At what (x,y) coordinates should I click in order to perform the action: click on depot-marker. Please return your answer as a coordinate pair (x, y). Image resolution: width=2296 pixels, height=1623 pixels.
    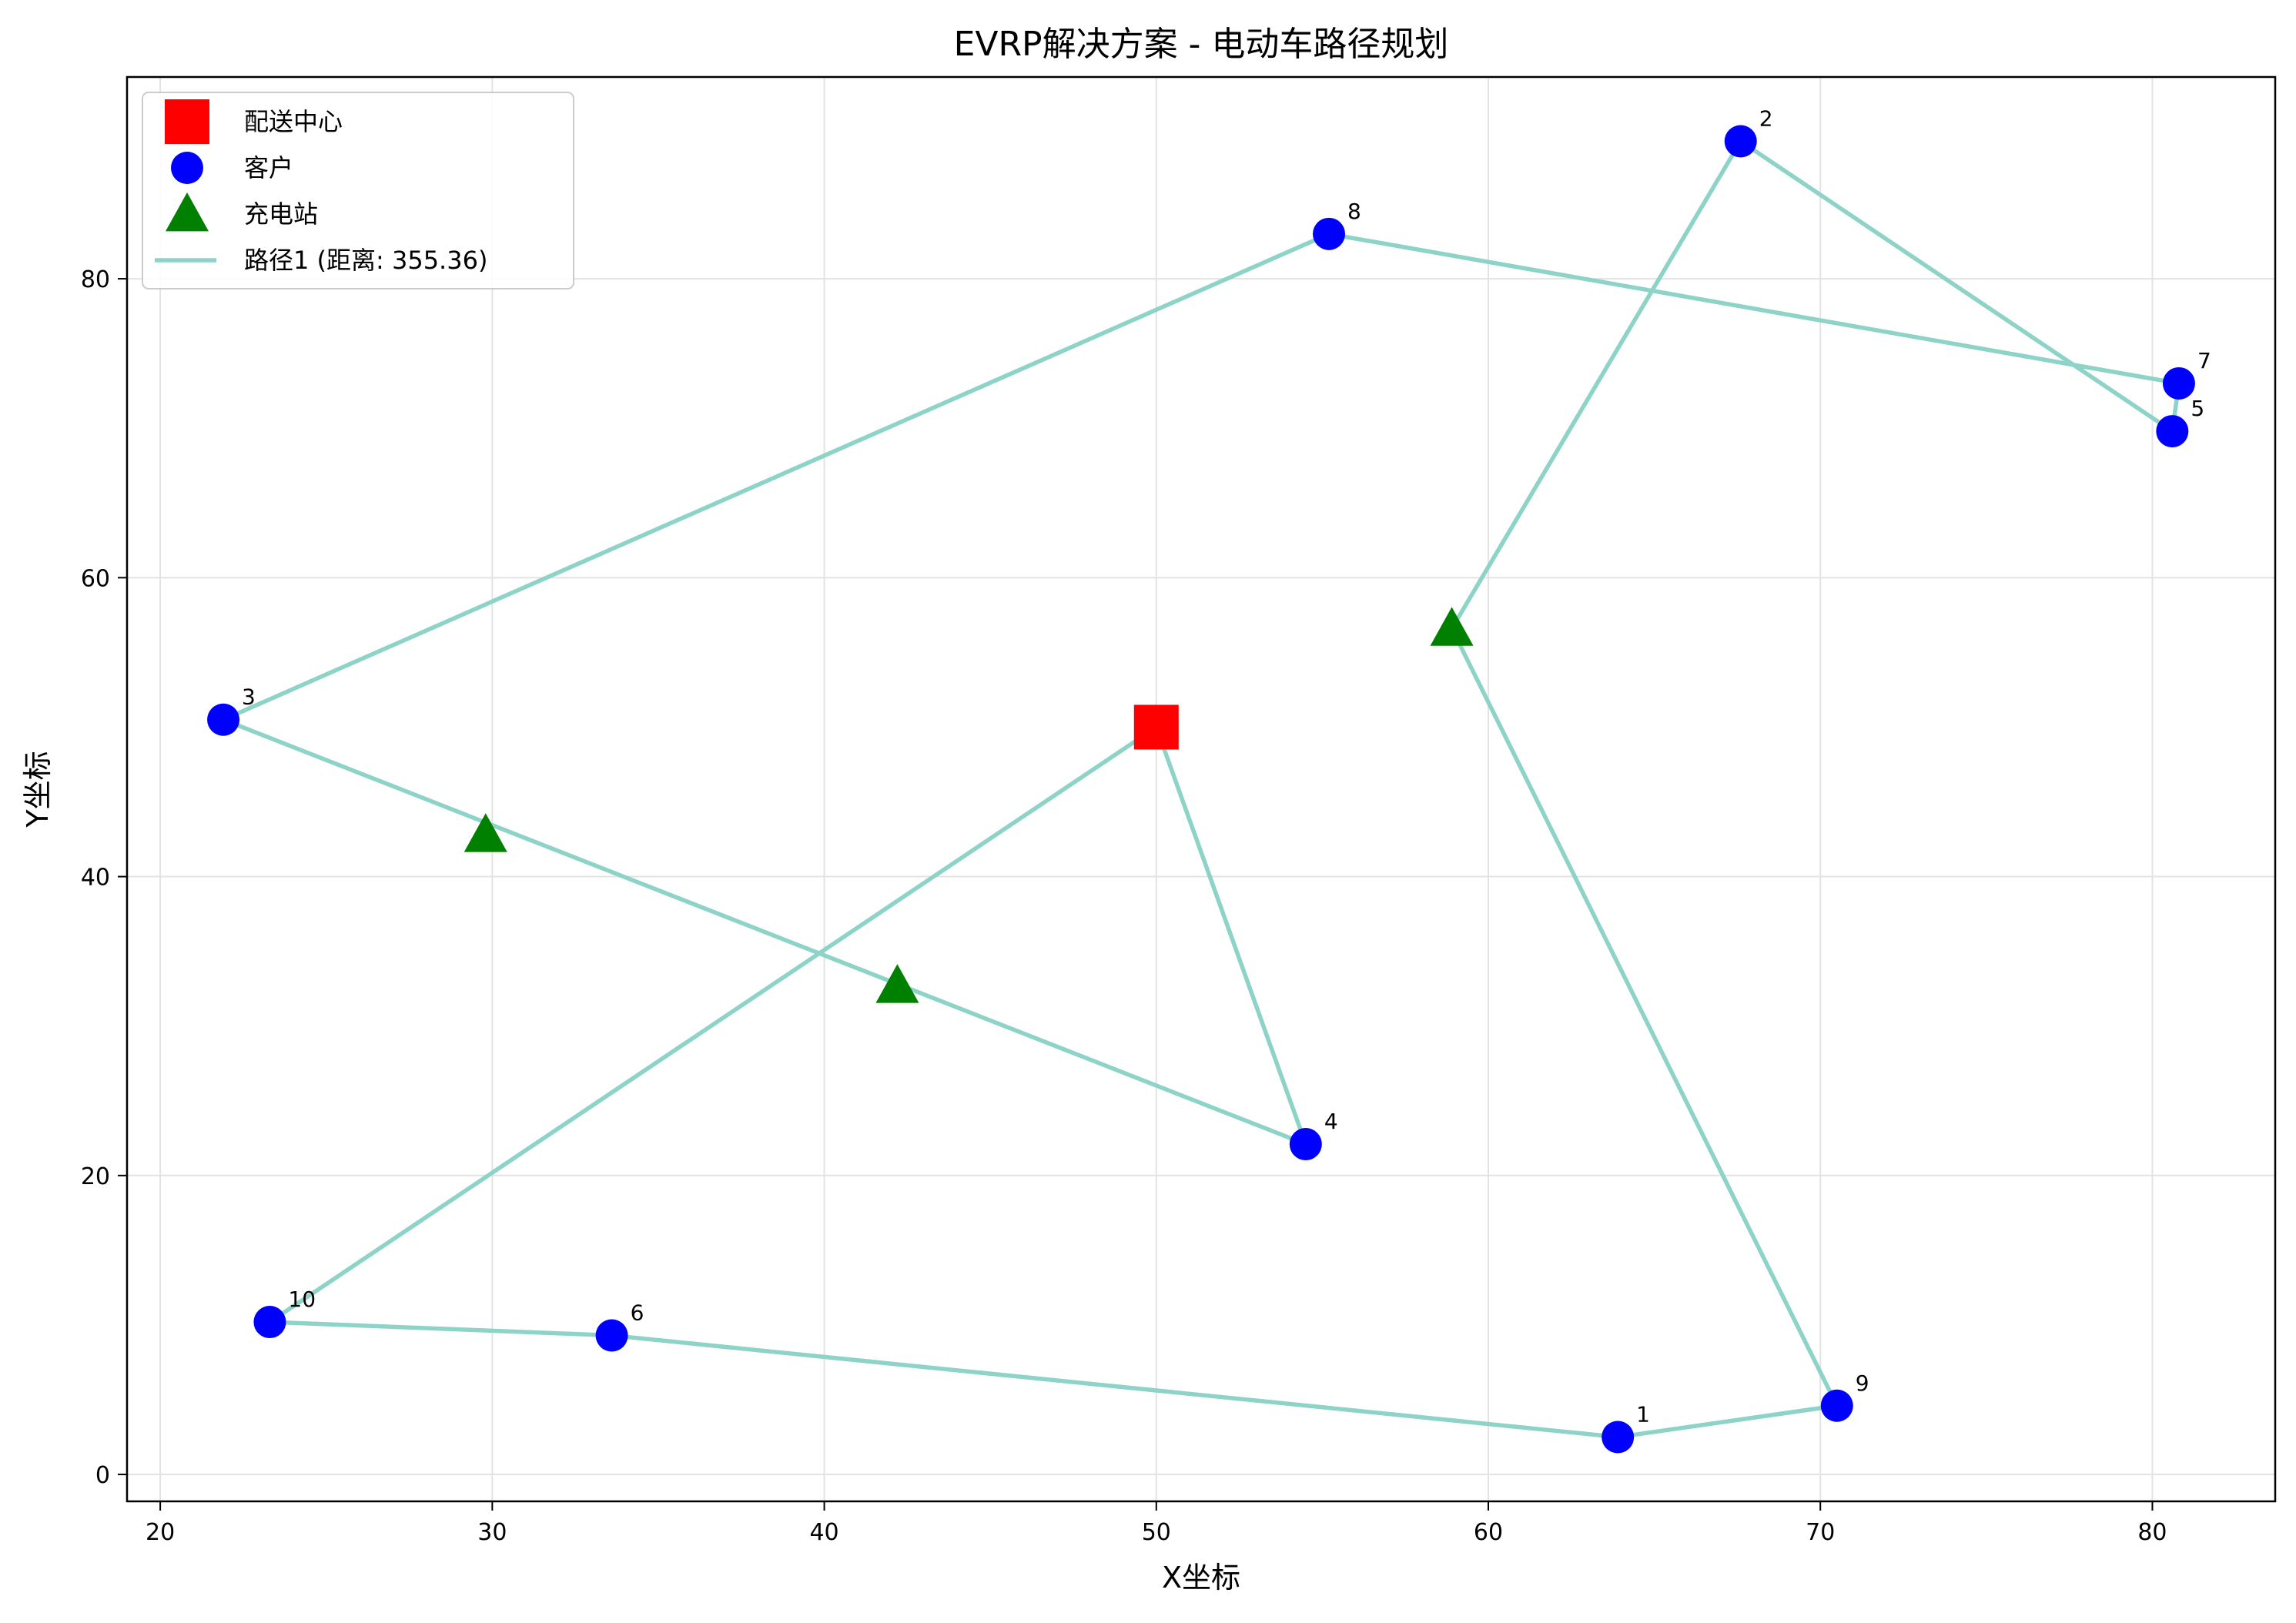
    Looking at the image, I should click on (1156, 727).